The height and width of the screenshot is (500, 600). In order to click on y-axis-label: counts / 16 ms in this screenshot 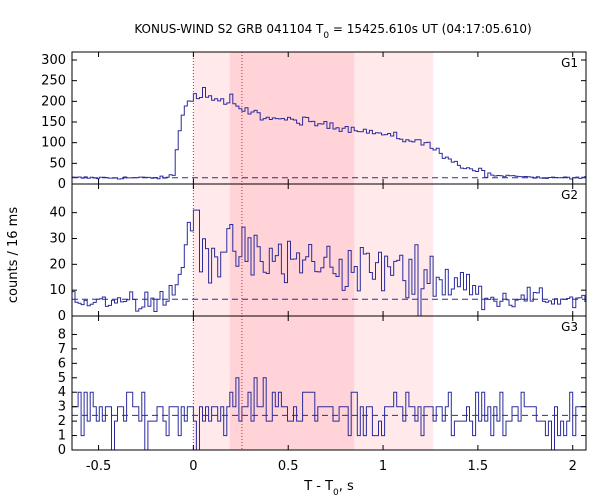, I will do `click(13, 255)`.